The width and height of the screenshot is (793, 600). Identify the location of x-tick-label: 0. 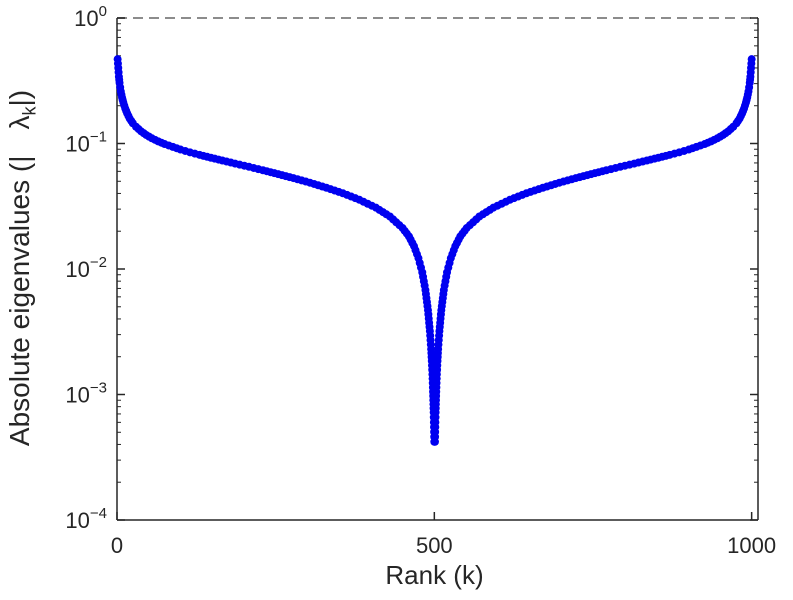
(117, 545).